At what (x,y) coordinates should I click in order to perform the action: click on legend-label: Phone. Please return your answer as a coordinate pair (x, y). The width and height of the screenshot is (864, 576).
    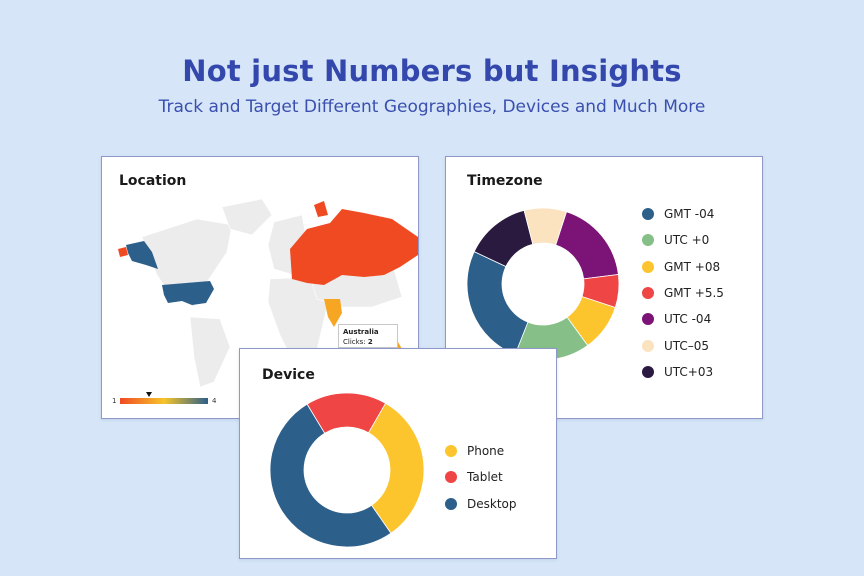
    Looking at the image, I should click on (486, 451).